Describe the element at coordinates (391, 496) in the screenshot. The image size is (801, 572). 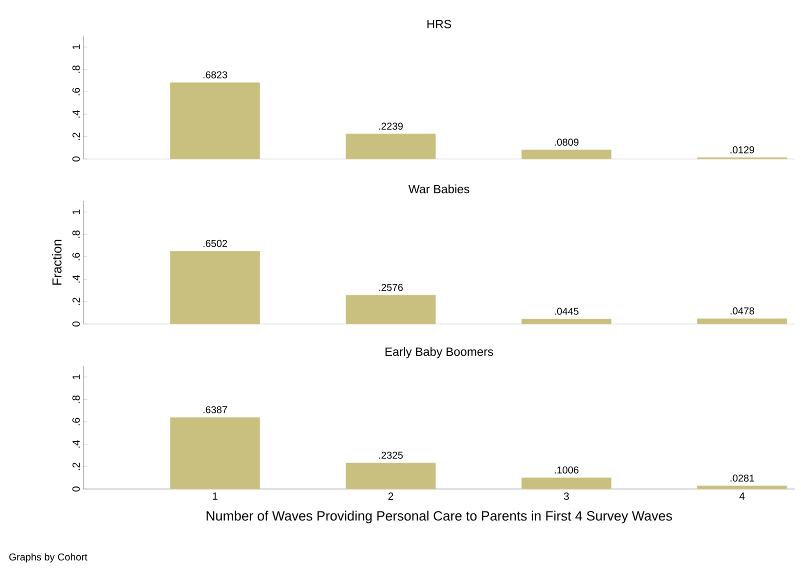
I see `x-tick-label: 2` at that location.